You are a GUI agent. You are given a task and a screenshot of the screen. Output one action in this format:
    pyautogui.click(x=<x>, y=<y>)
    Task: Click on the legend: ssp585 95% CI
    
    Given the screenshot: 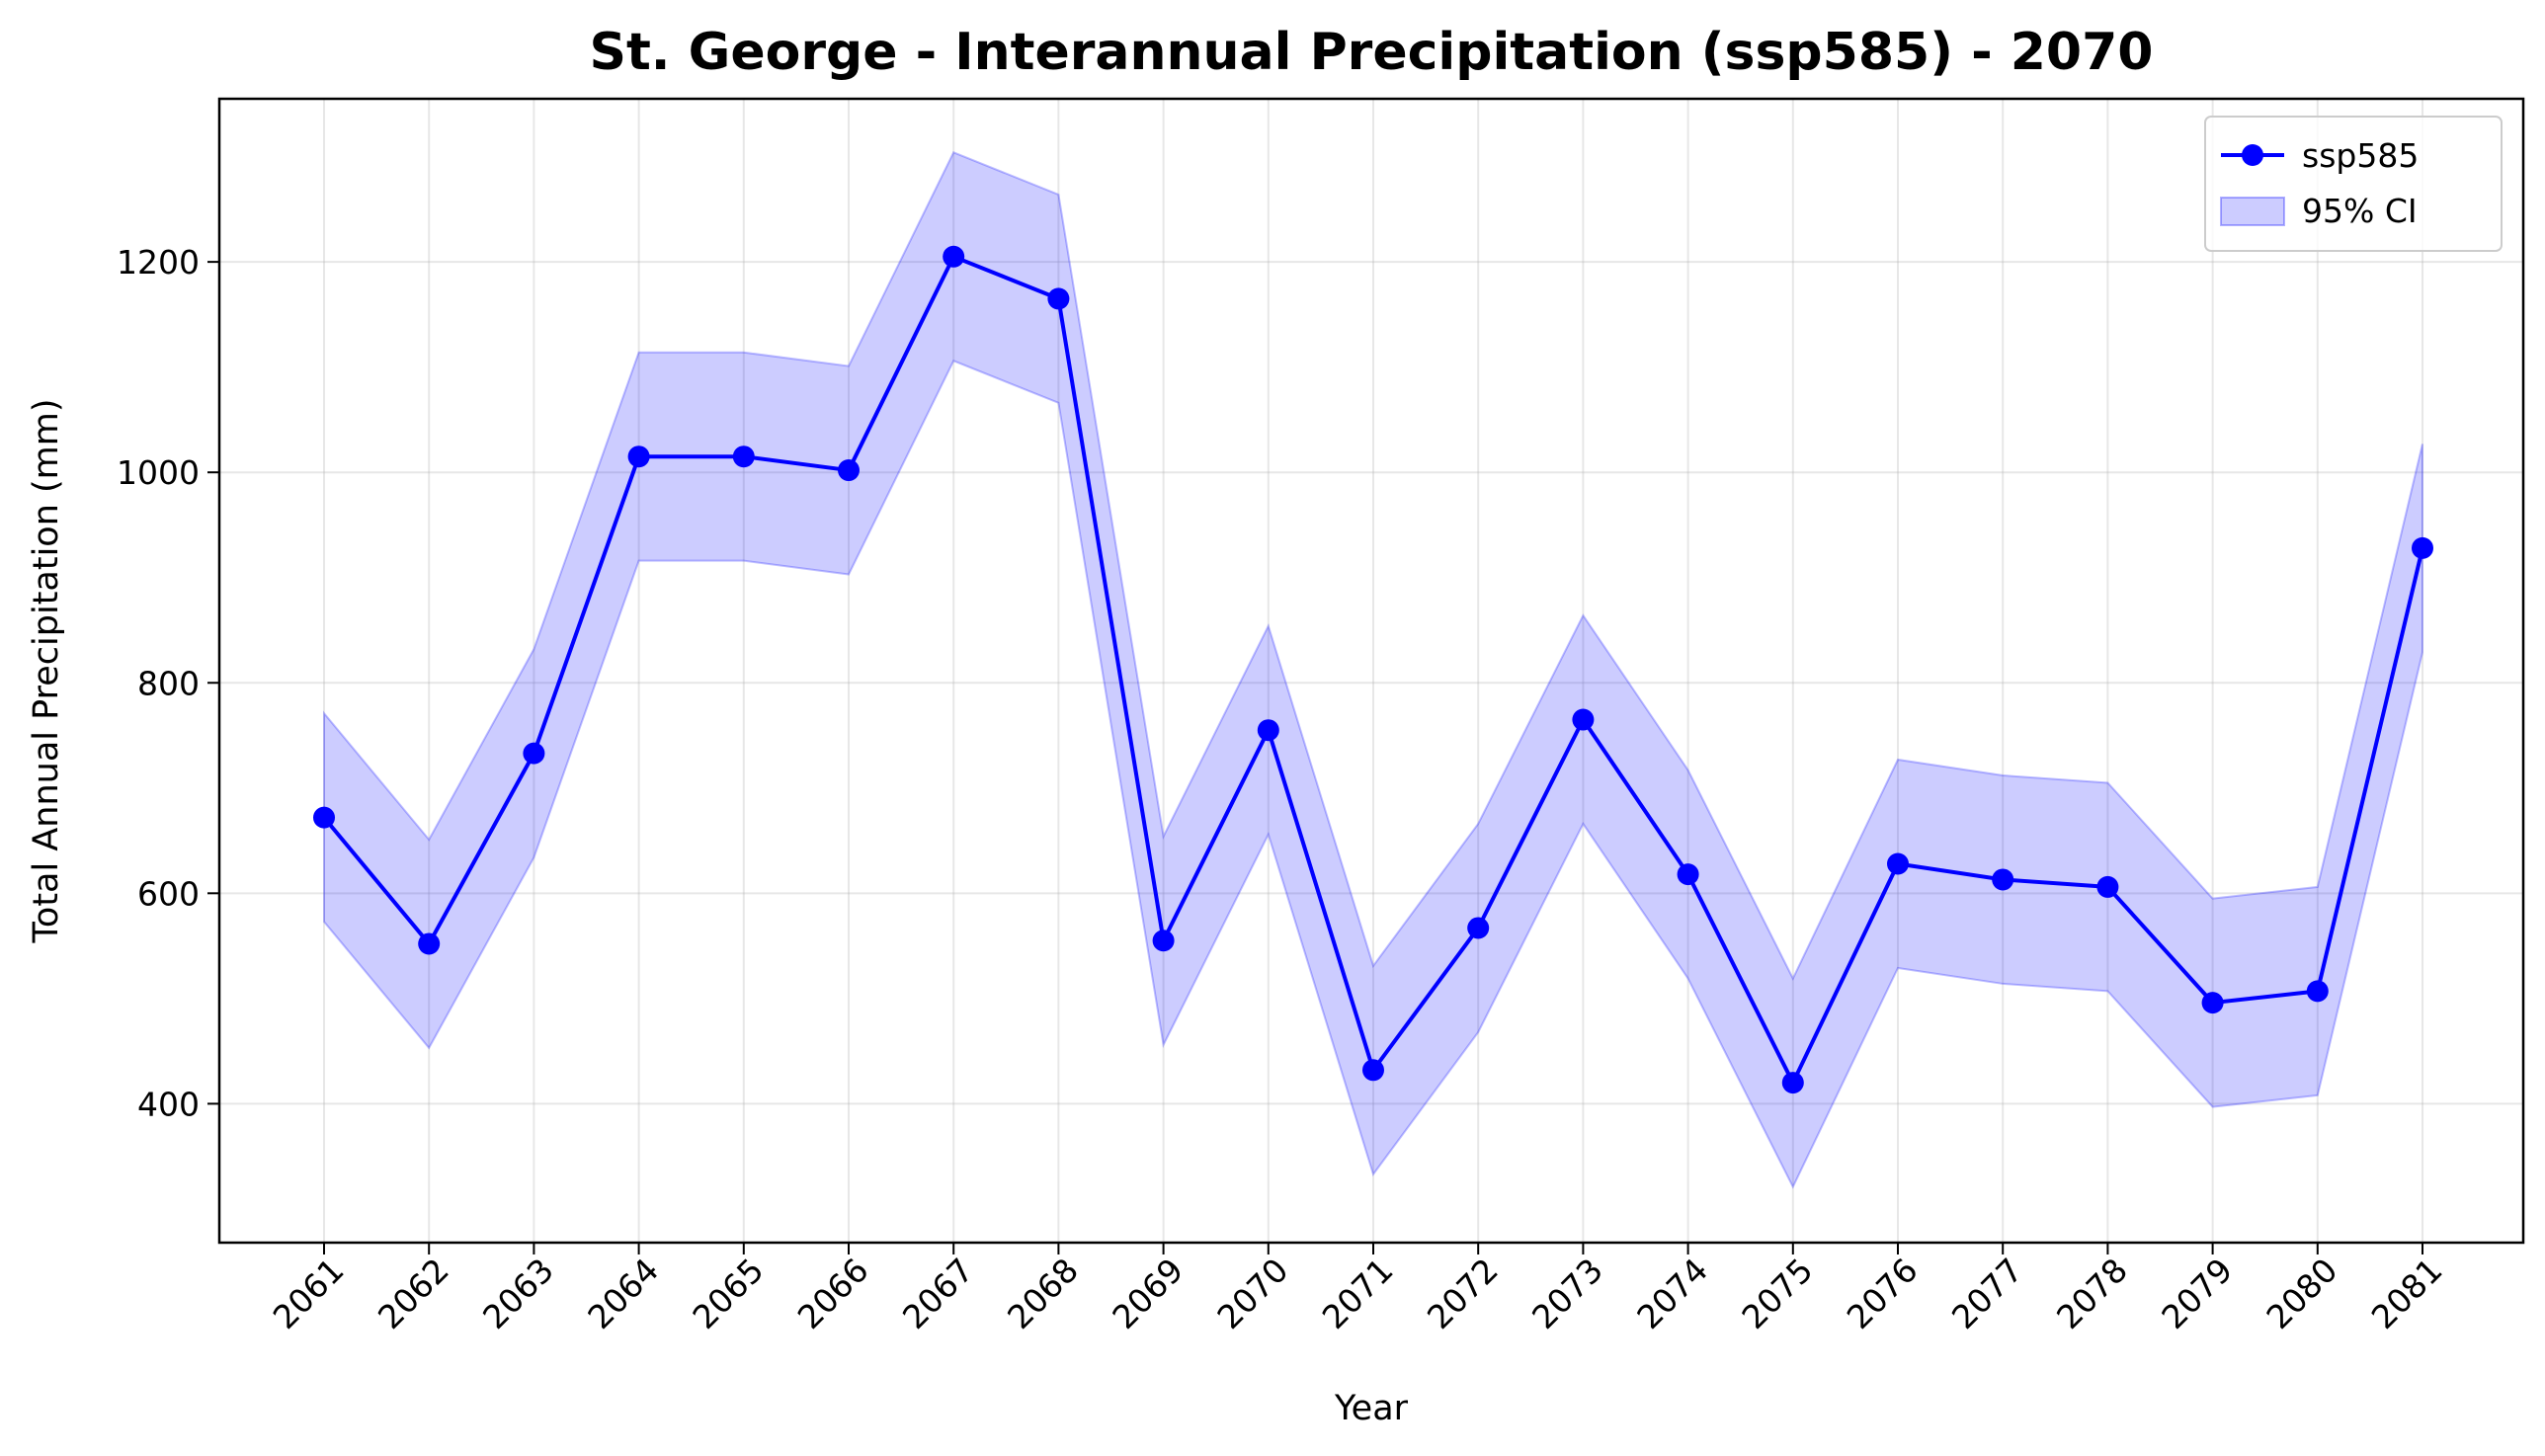 What is the action you would take?
    pyautogui.click(x=2353, y=184)
    